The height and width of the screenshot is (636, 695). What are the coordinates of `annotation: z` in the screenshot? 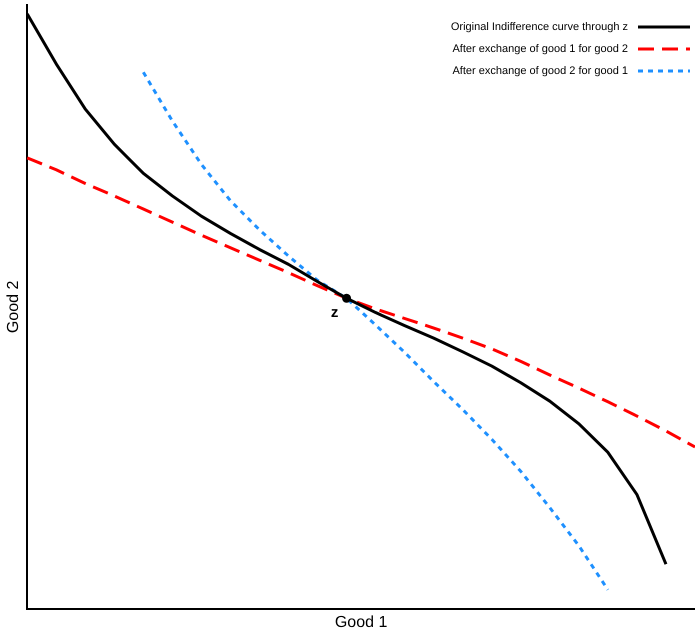 It's located at (334, 312).